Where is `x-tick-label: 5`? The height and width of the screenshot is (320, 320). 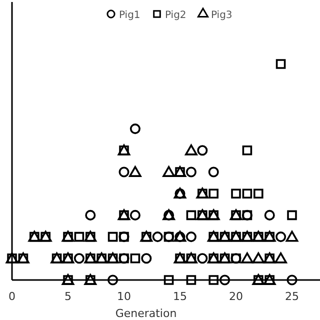 x-tick-label: 5 is located at coordinates (68, 296).